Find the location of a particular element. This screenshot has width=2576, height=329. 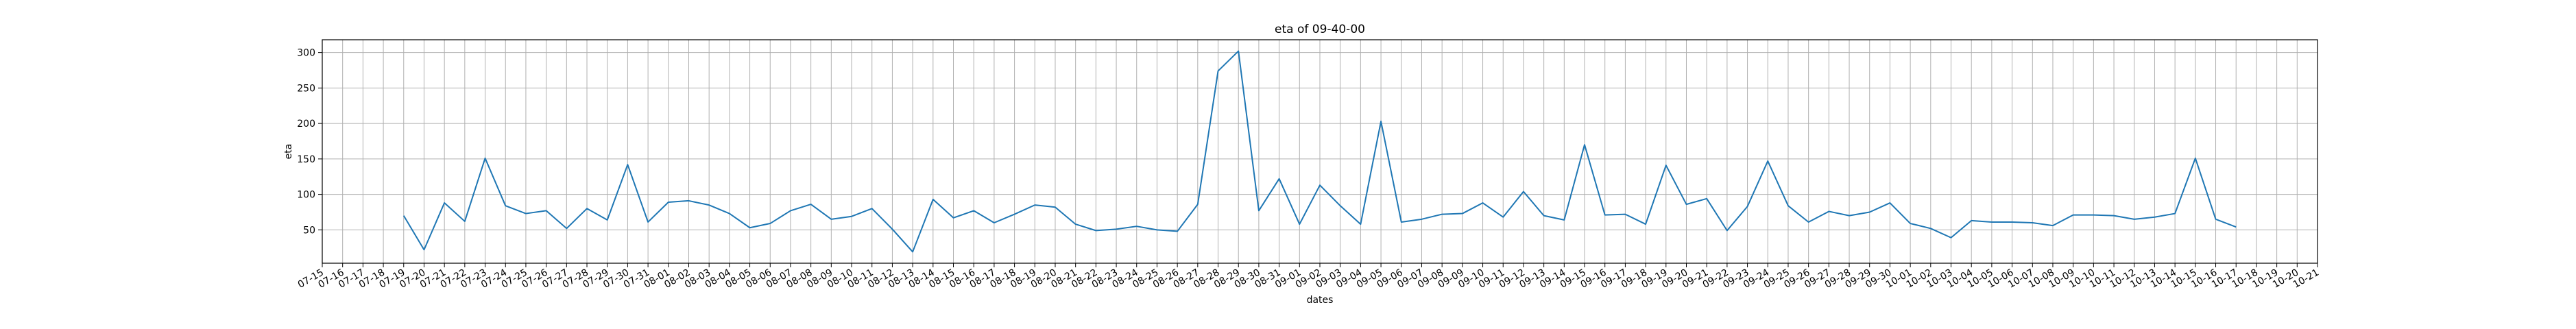

y-tick-label: 50 is located at coordinates (309, 230).